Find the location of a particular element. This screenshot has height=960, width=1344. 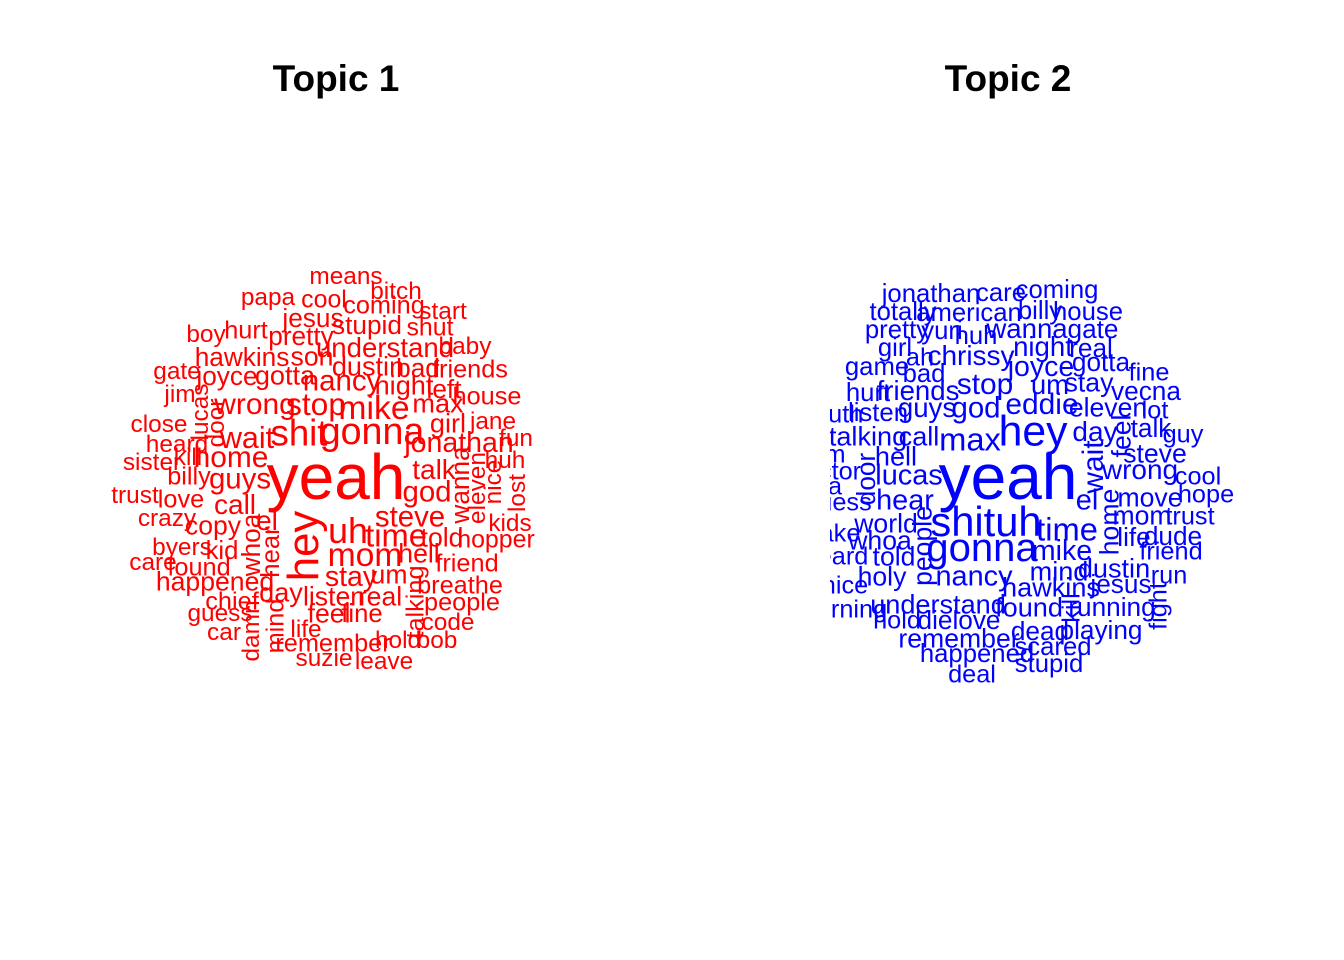

word-leave: leave is located at coordinates (384, 661).